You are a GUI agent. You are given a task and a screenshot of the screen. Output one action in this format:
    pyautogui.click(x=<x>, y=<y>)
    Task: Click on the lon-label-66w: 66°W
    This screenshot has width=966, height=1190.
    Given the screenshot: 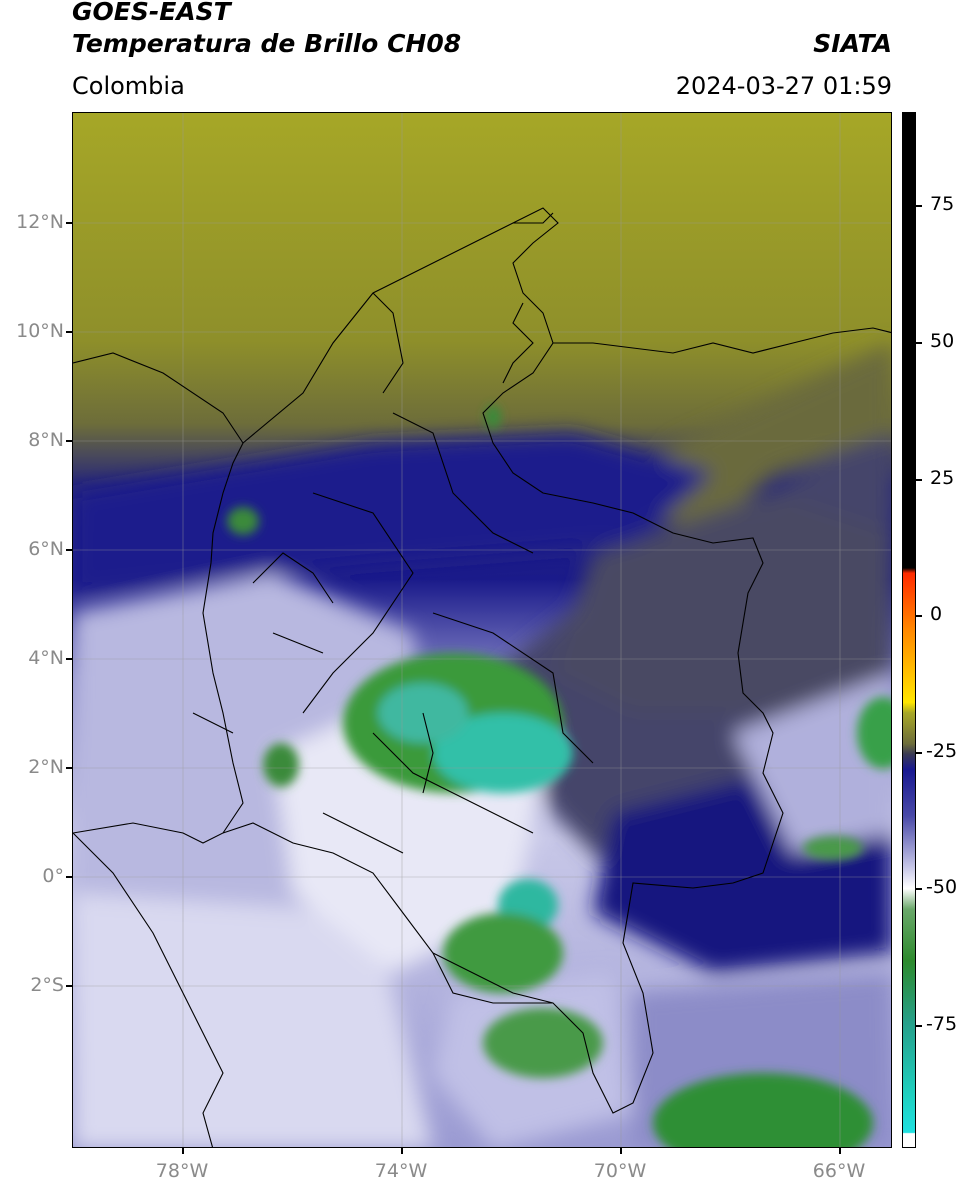 What is the action you would take?
    pyautogui.click(x=839, y=1171)
    